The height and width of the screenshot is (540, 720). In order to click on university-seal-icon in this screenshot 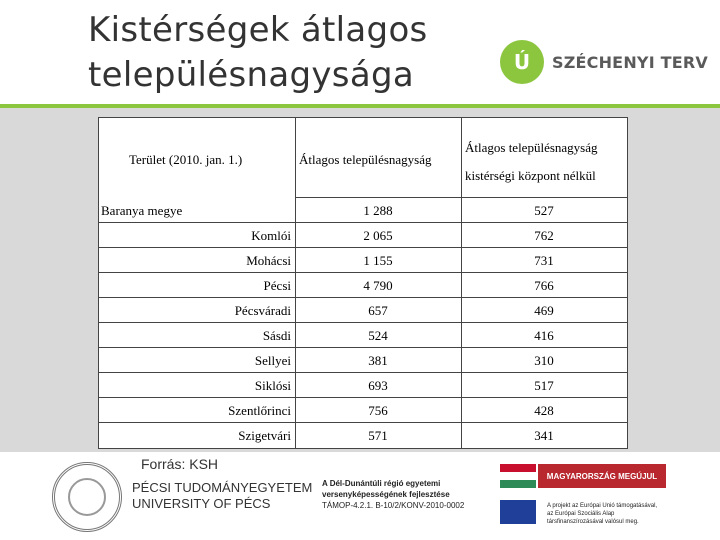, I will do `click(87, 497)`.